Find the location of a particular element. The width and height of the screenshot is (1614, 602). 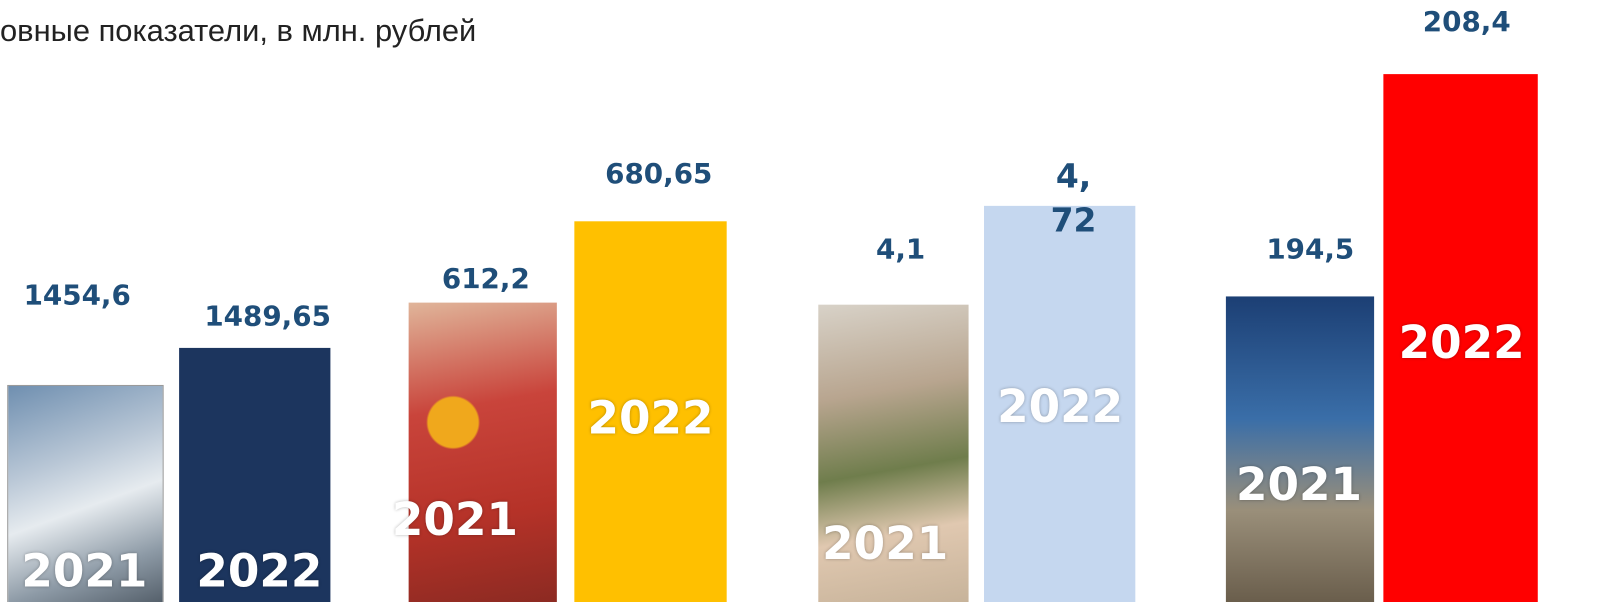

value-label: 4,72 is located at coordinates (1073, 198).